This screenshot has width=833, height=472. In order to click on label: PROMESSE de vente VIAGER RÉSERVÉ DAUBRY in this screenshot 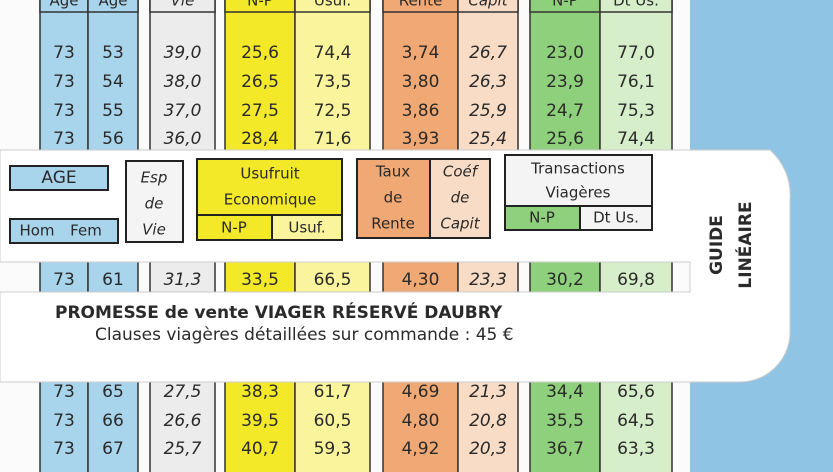, I will do `click(279, 312)`.